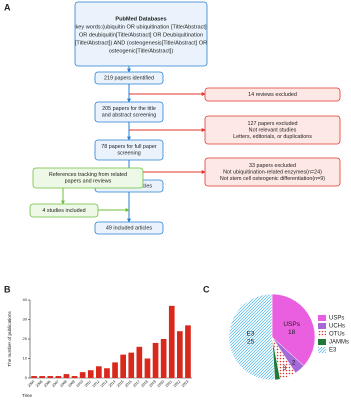 The height and width of the screenshot is (400, 351). I want to click on panel-label: C, so click(206, 289).